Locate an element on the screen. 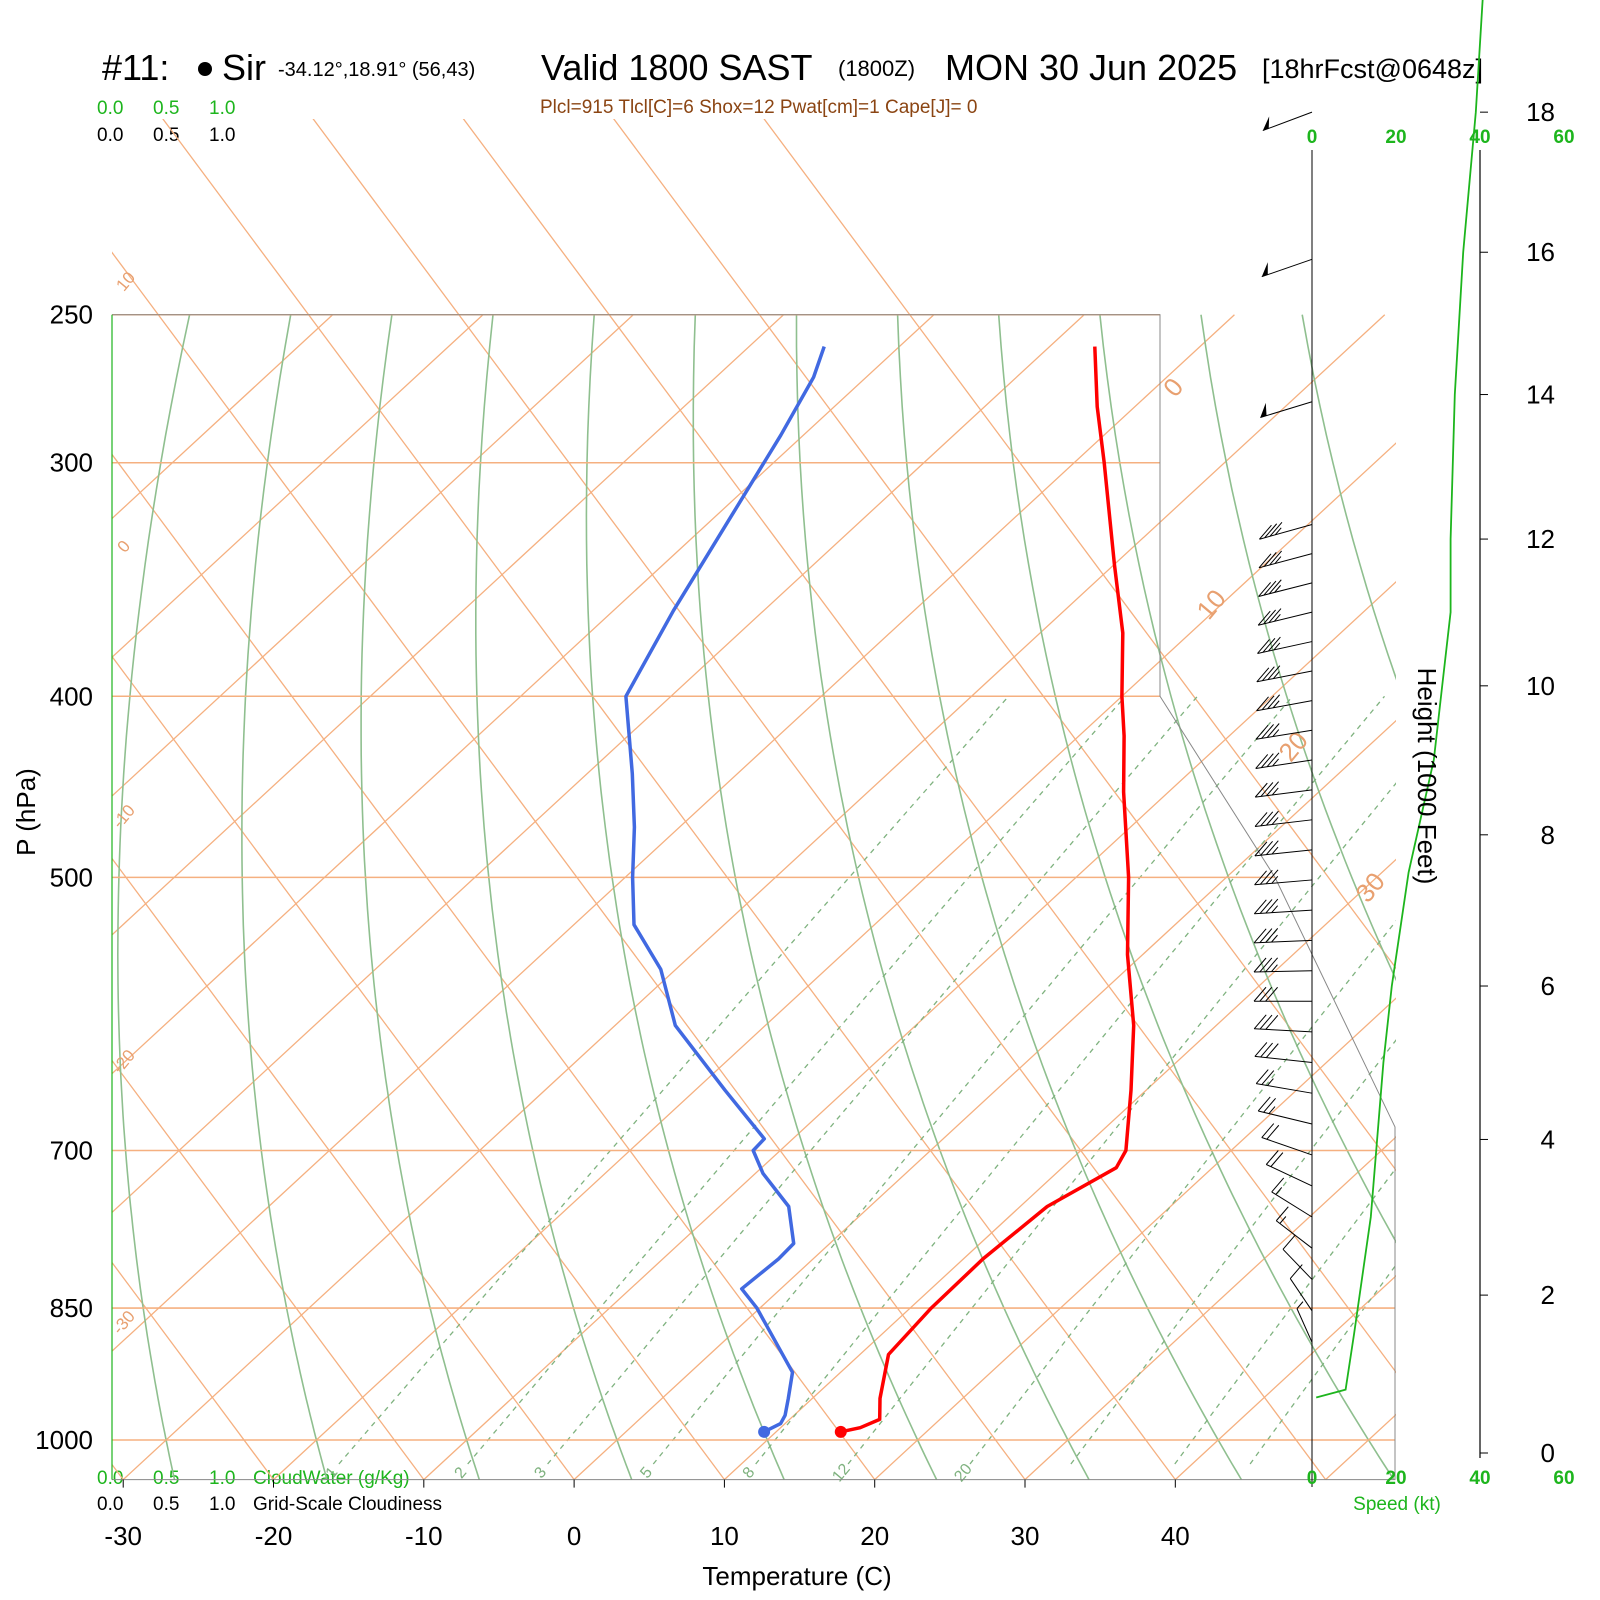 This screenshot has height=1600, width=1600. cloudwater-label: CloudWater (g/Kg) is located at coordinates (331, 1478).